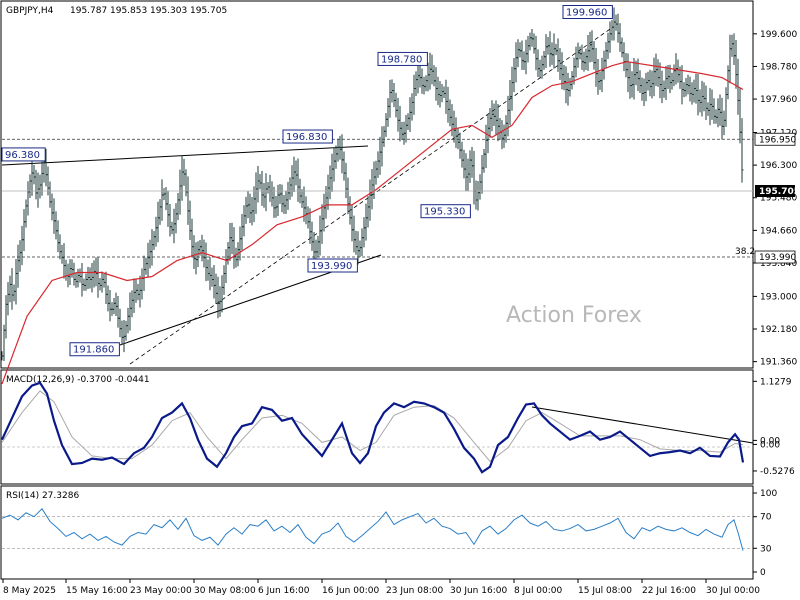 The image size is (800, 600). I want to click on watermark: Action Forex, so click(574, 315).